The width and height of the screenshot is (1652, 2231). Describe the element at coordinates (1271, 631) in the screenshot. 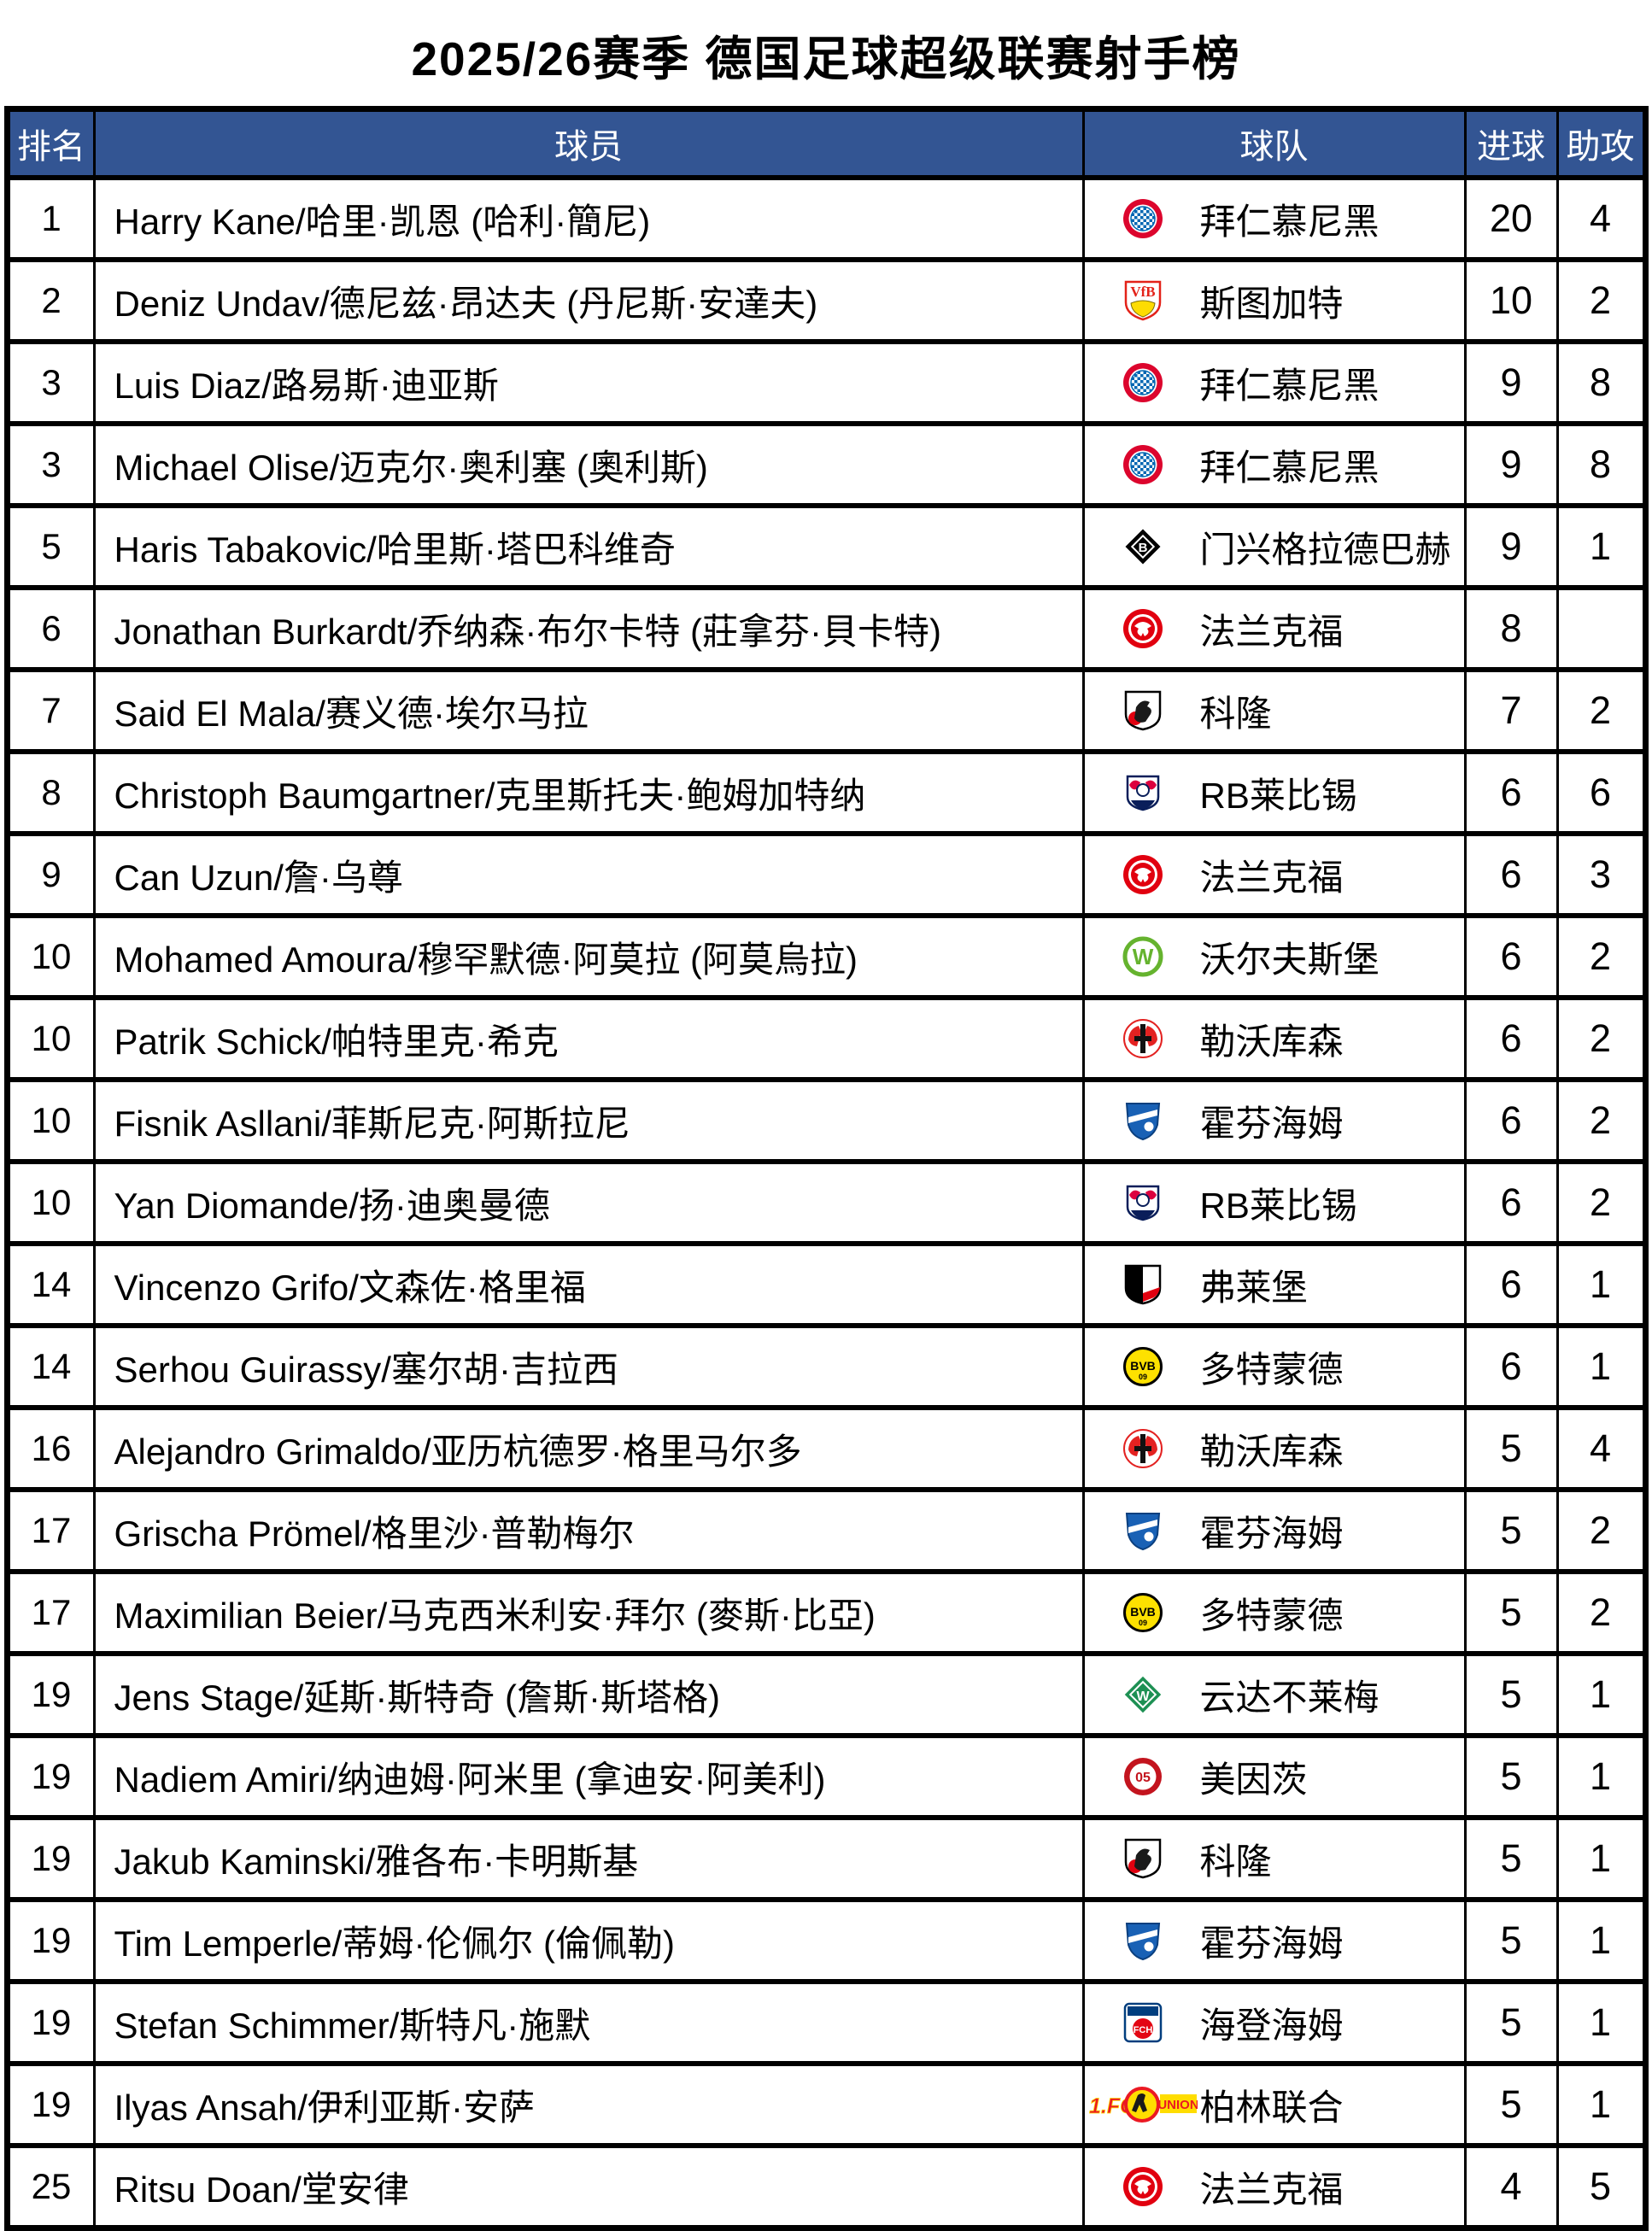

I see `team-name: 法兰克福` at that location.